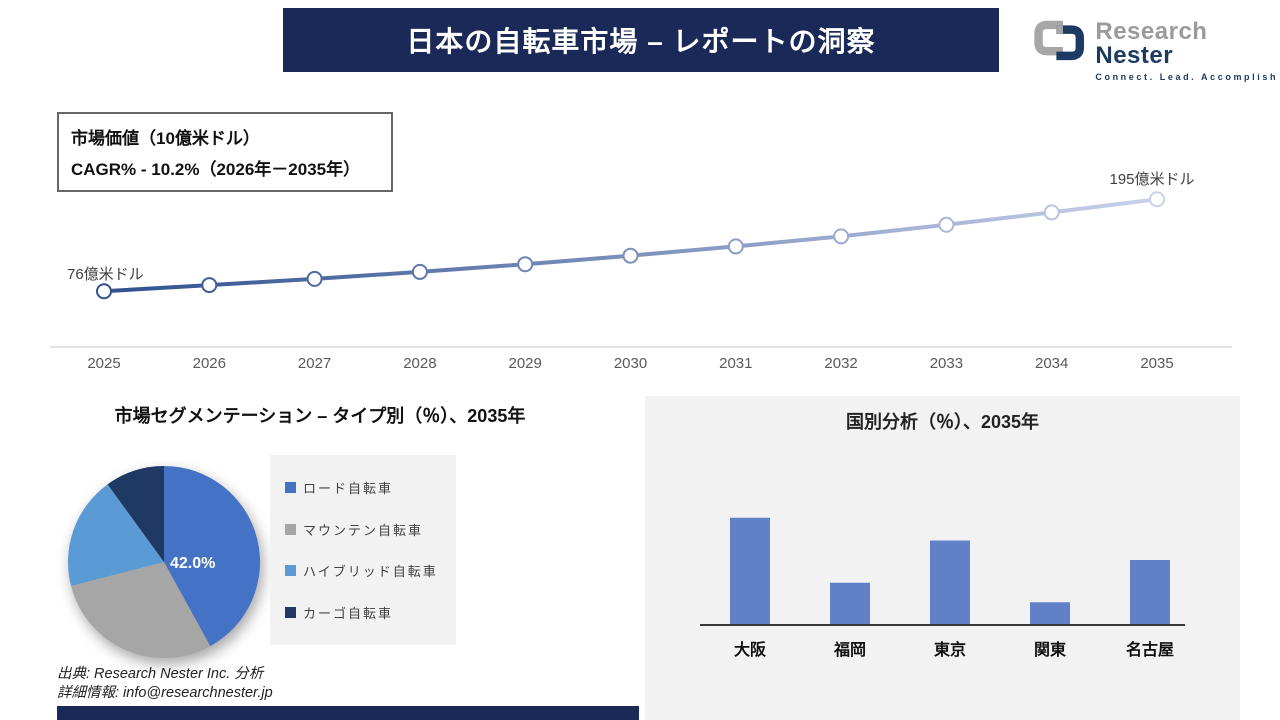 This screenshot has width=1280, height=720. I want to click on legend-item-ハイブリッド自転車: ハイブリッド自転車, so click(370, 570).